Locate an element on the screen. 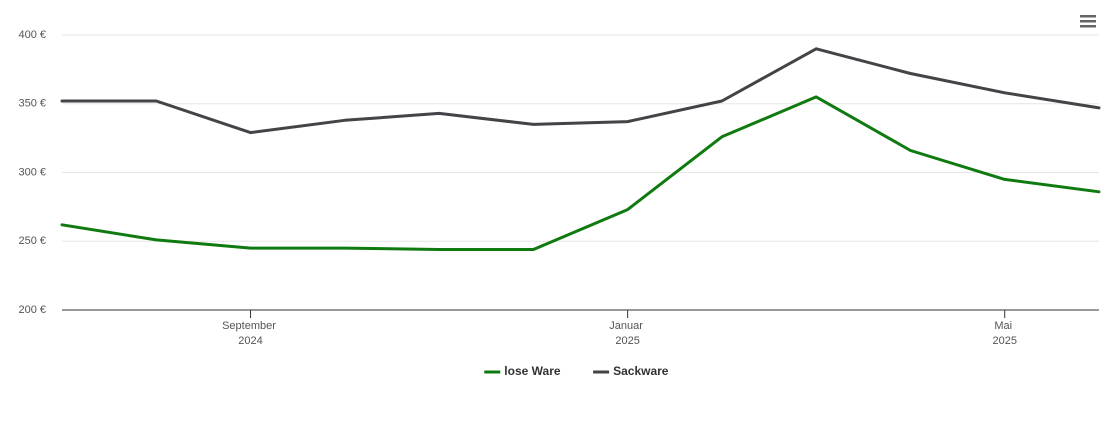 The width and height of the screenshot is (1110, 422). legend-item: Sackware is located at coordinates (631, 371).